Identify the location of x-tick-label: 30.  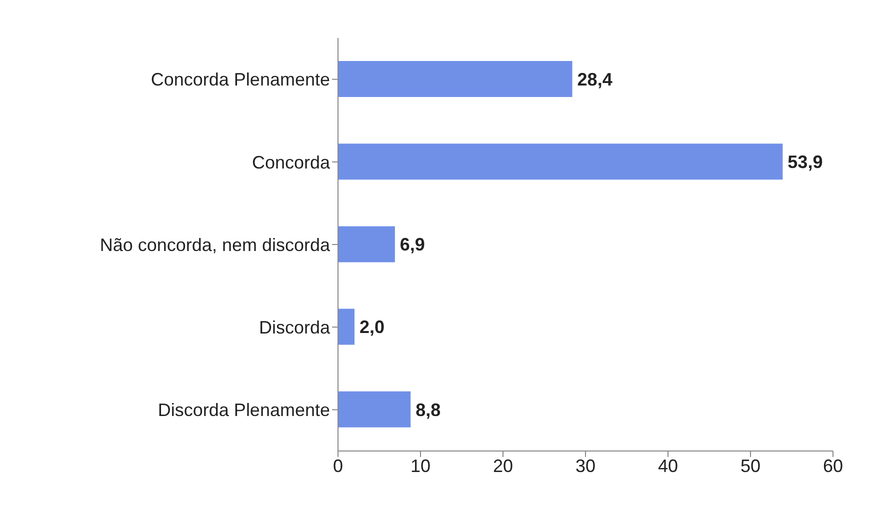
(585, 466).